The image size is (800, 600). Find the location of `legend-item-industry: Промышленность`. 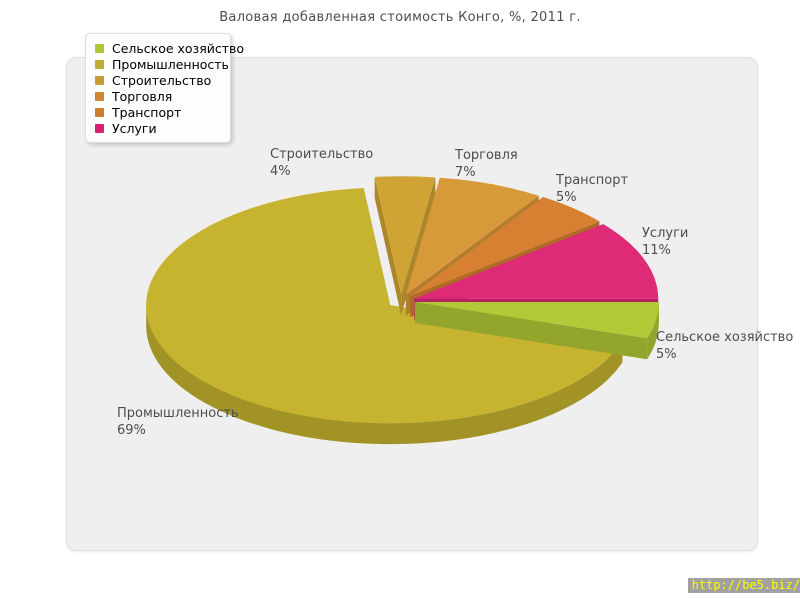

legend-item-industry: Промышленность is located at coordinates (162, 64).